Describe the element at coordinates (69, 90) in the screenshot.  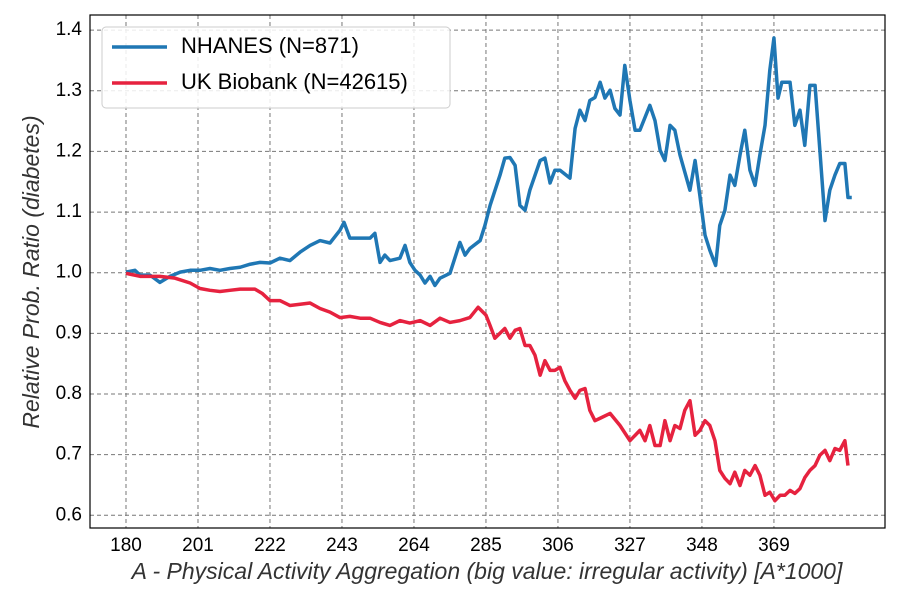
I see `y-tick-label: 1.3` at that location.